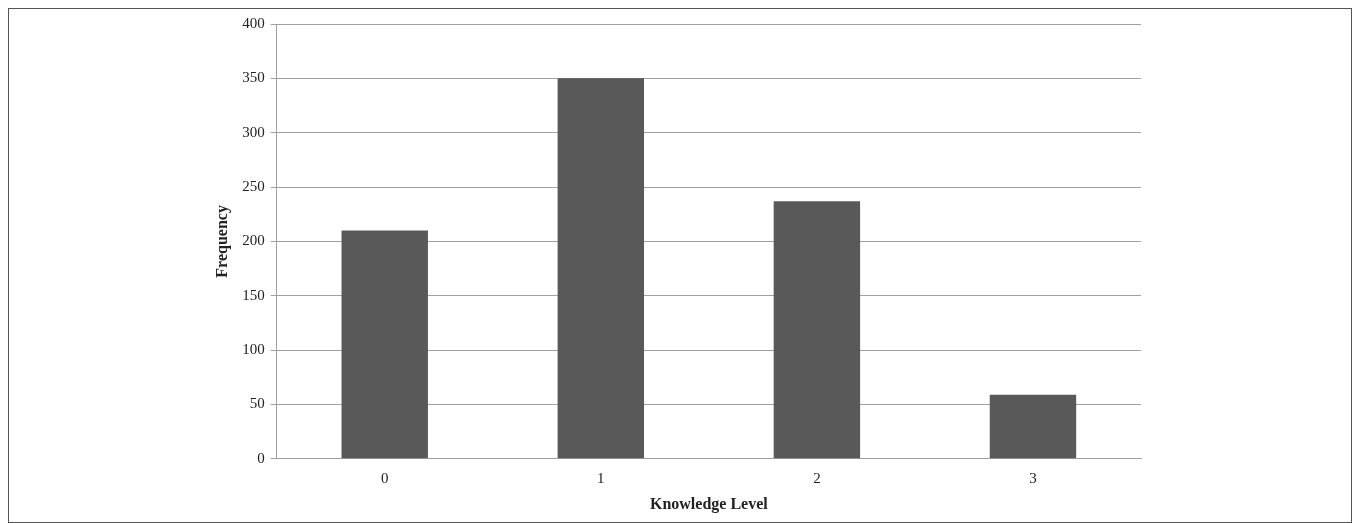 Image resolution: width=1360 pixels, height=523 pixels. What do you see at coordinates (221, 241) in the screenshot?
I see `y-axis-title: Frequency` at bounding box center [221, 241].